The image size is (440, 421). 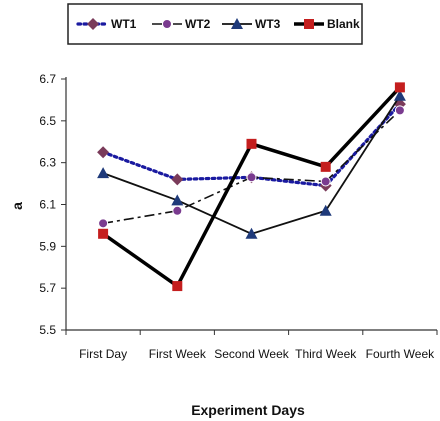 What do you see at coordinates (326, 354) in the screenshot?
I see `x-tick-label: Third Week` at bounding box center [326, 354].